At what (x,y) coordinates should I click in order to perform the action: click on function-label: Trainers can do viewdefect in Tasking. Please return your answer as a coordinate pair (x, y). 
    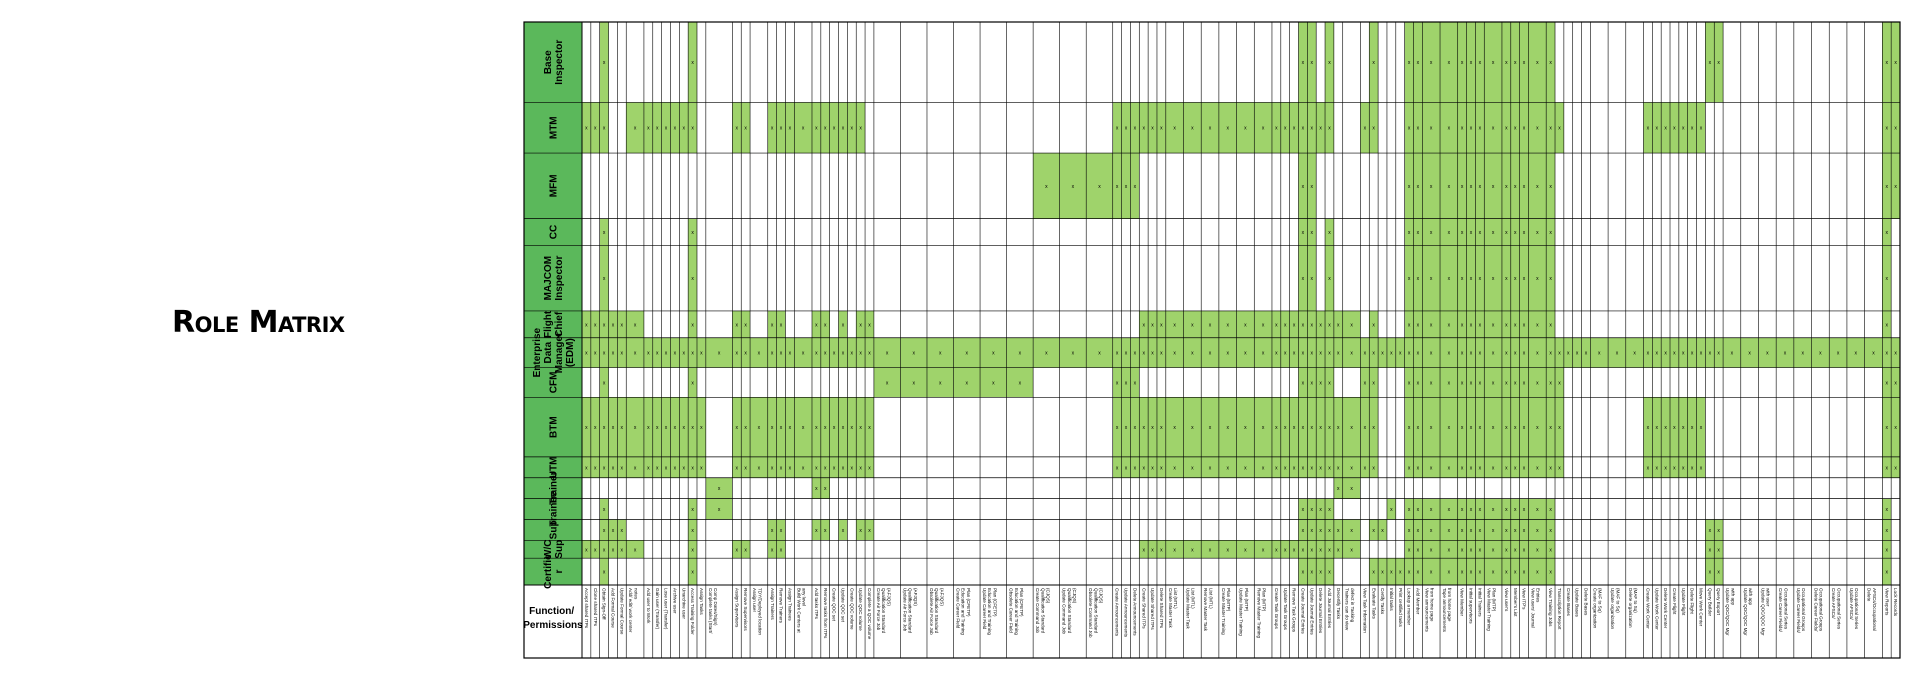
    Looking at the image, I should click on (1350, 609).